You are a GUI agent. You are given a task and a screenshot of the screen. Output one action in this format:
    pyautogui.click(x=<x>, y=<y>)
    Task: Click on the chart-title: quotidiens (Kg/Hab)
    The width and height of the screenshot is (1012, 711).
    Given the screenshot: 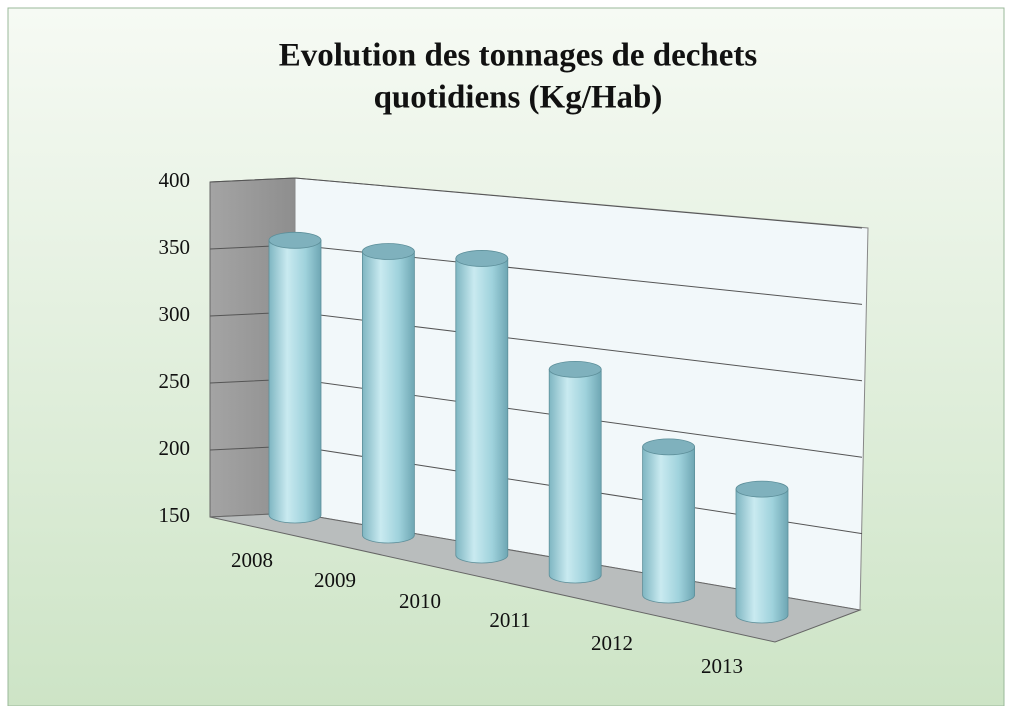 What is the action you would take?
    pyautogui.click(x=518, y=98)
    